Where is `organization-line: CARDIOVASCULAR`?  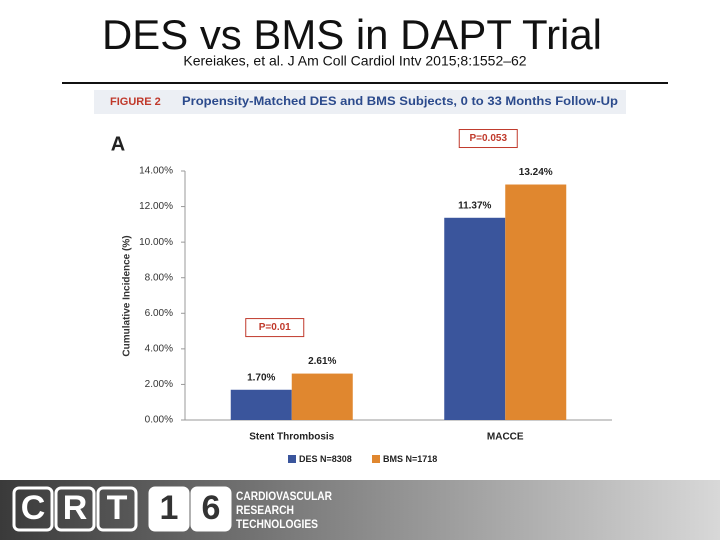 organization-line: CARDIOVASCULAR is located at coordinates (284, 496).